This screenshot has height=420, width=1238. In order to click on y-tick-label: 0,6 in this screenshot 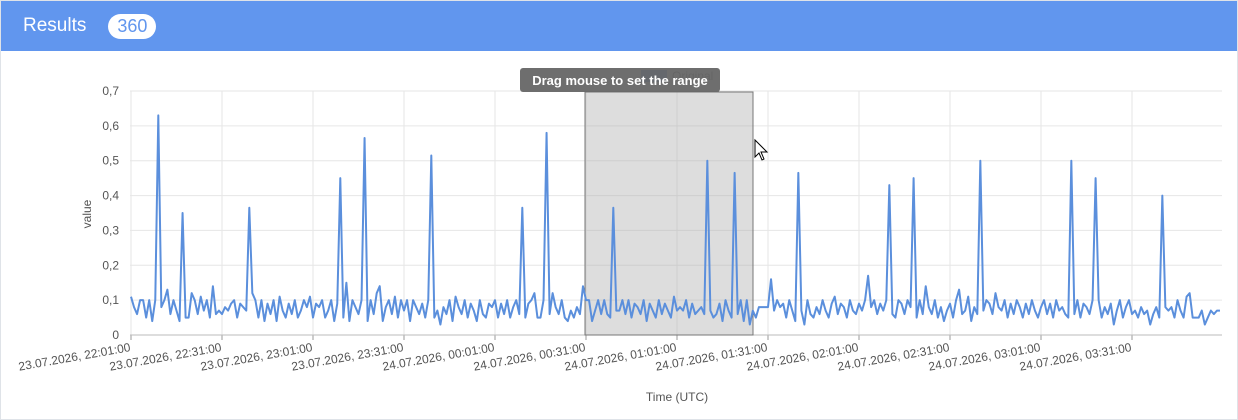, I will do `click(110, 126)`.